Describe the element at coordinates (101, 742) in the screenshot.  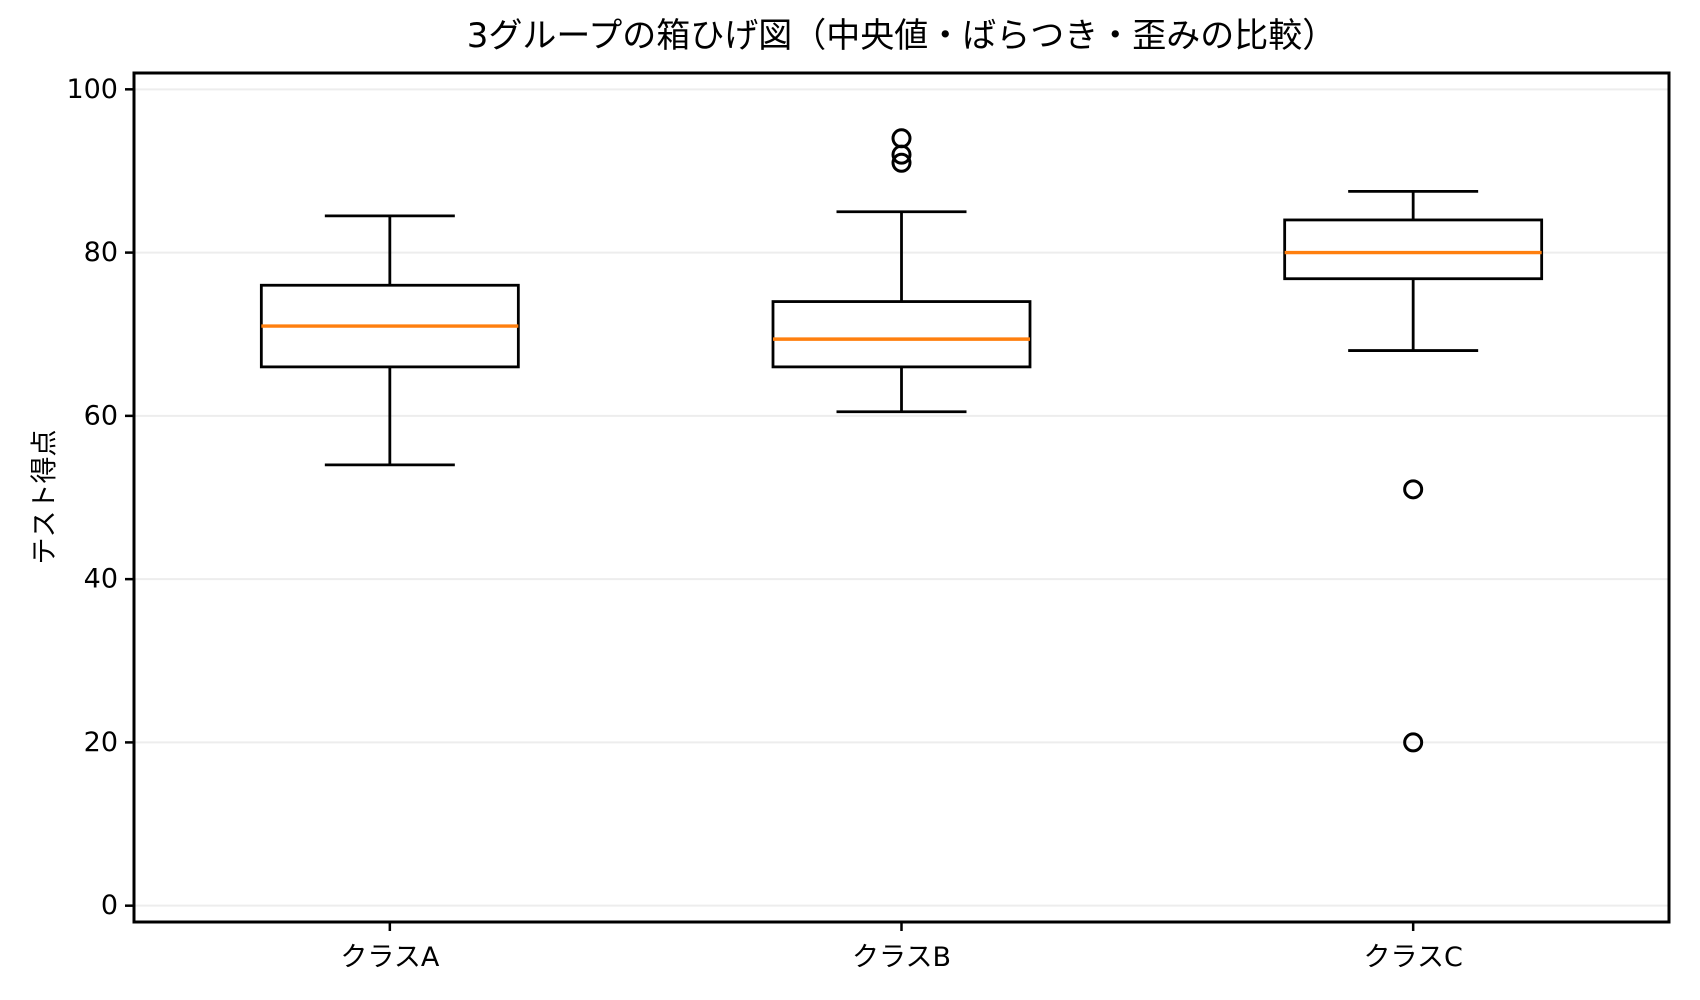
I see `y-tick-label: 20` at that location.